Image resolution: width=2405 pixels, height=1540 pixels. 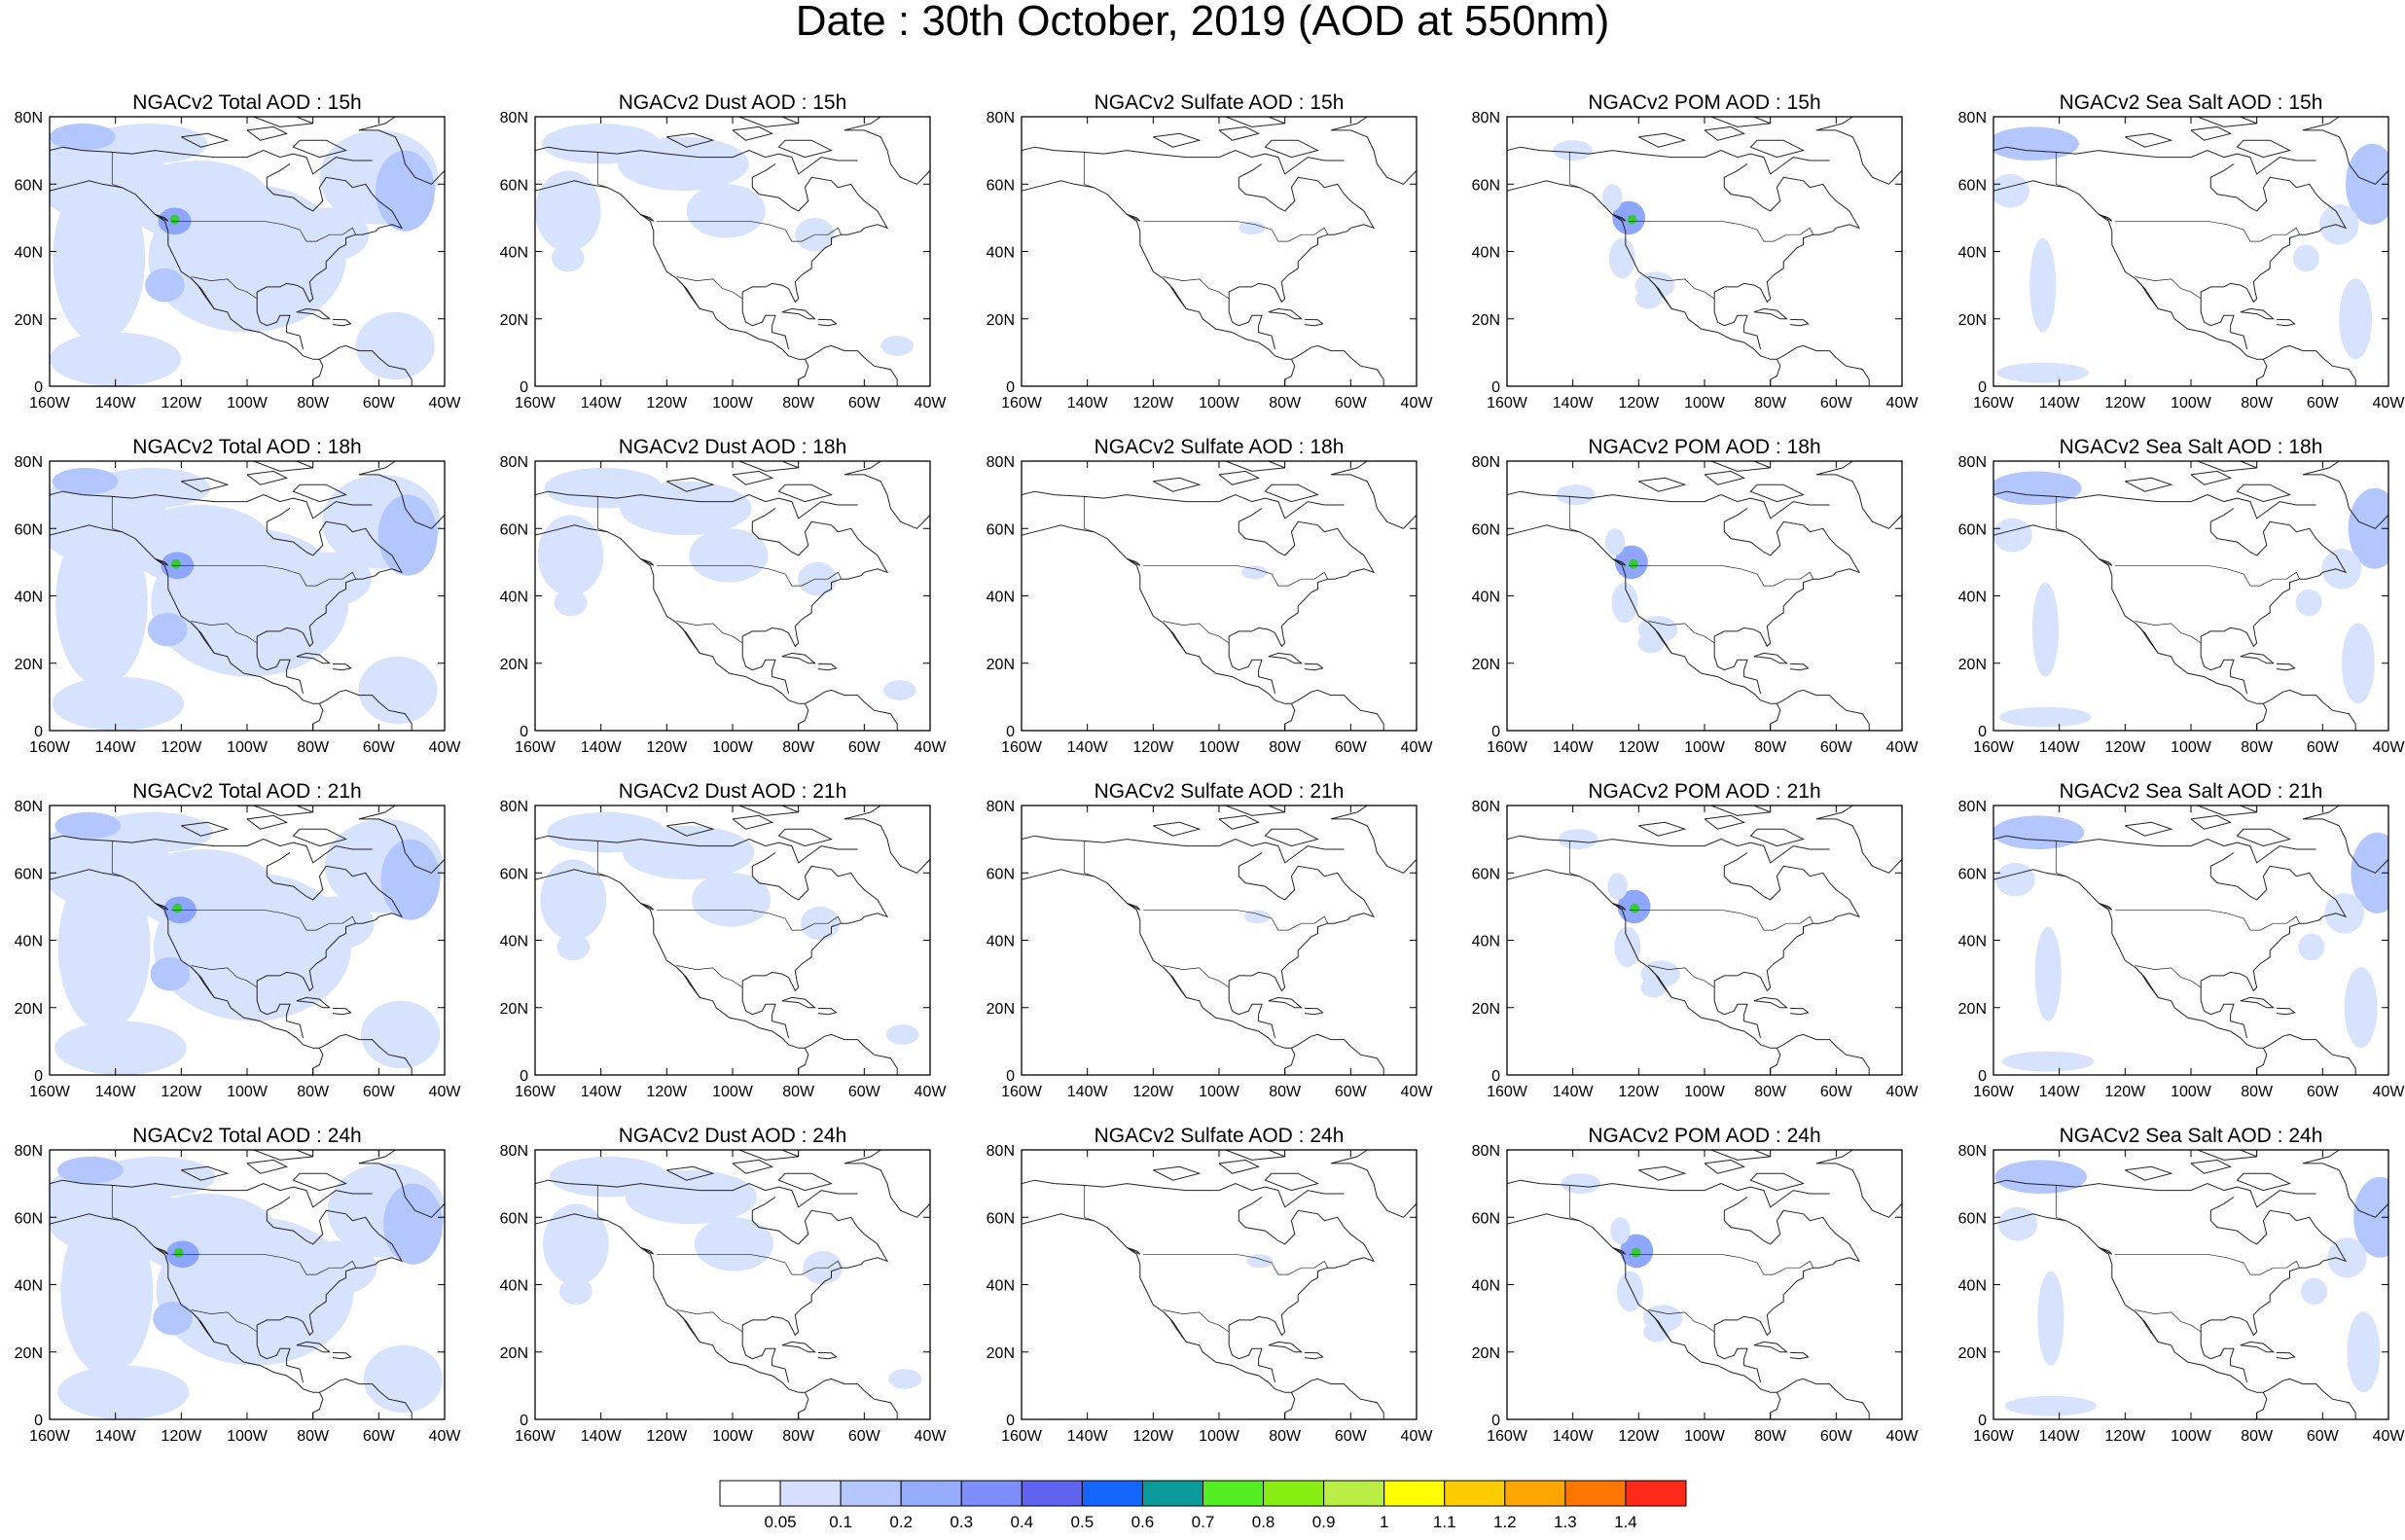 I want to click on aod-field, so click(x=1255, y=572).